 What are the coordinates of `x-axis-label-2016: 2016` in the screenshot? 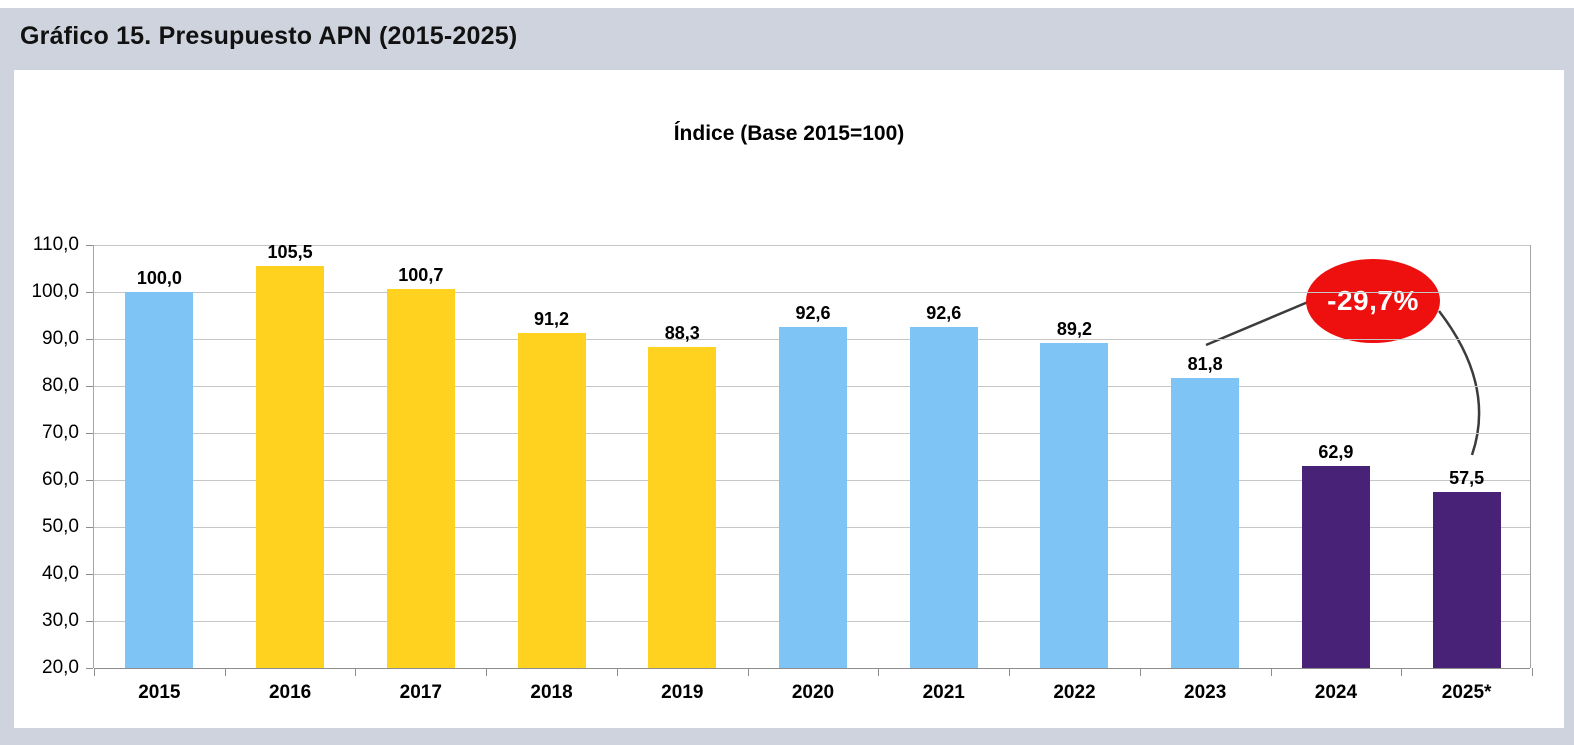 It's located at (290, 692).